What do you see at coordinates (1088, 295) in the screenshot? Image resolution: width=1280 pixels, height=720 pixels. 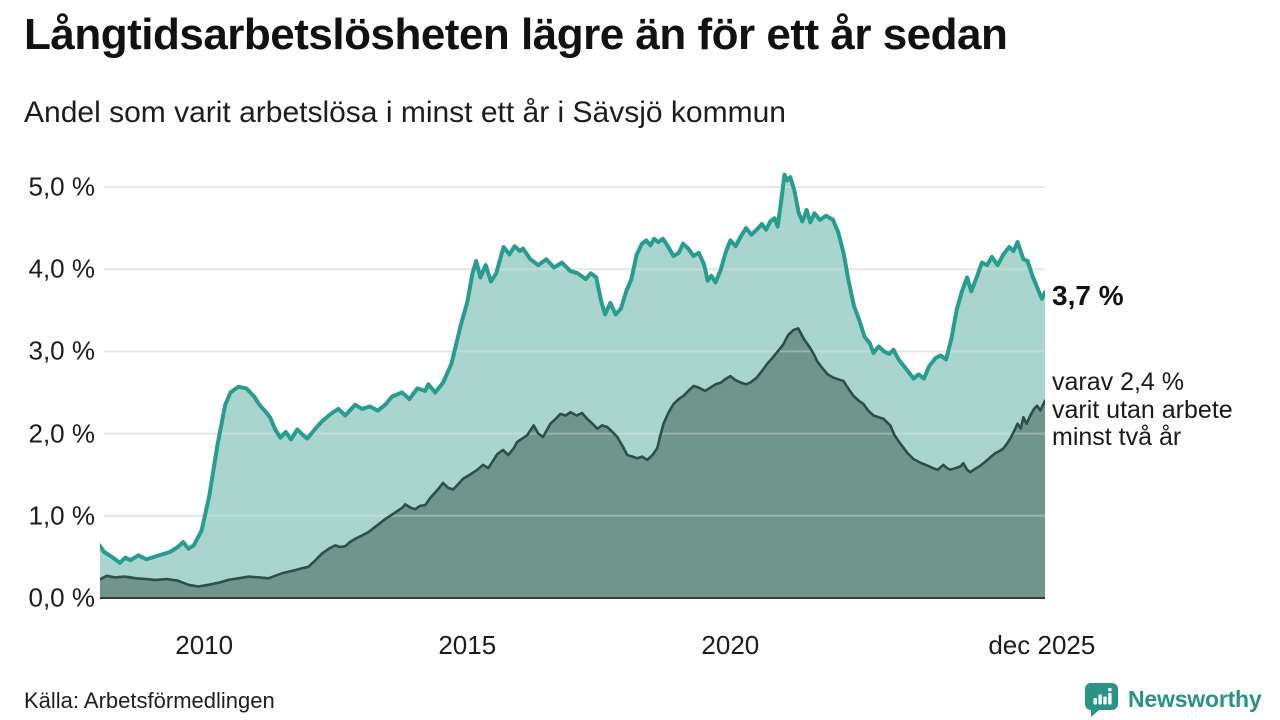 I see `latest-value-label: 3,7 %` at bounding box center [1088, 295].